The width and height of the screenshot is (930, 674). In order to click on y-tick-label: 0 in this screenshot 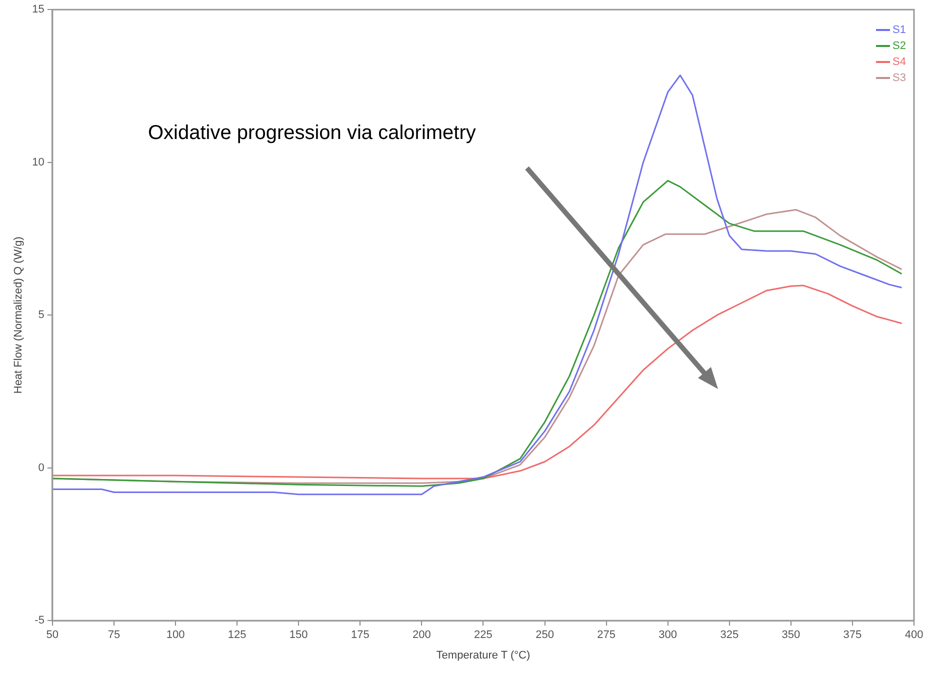, I will do `click(41, 468)`.